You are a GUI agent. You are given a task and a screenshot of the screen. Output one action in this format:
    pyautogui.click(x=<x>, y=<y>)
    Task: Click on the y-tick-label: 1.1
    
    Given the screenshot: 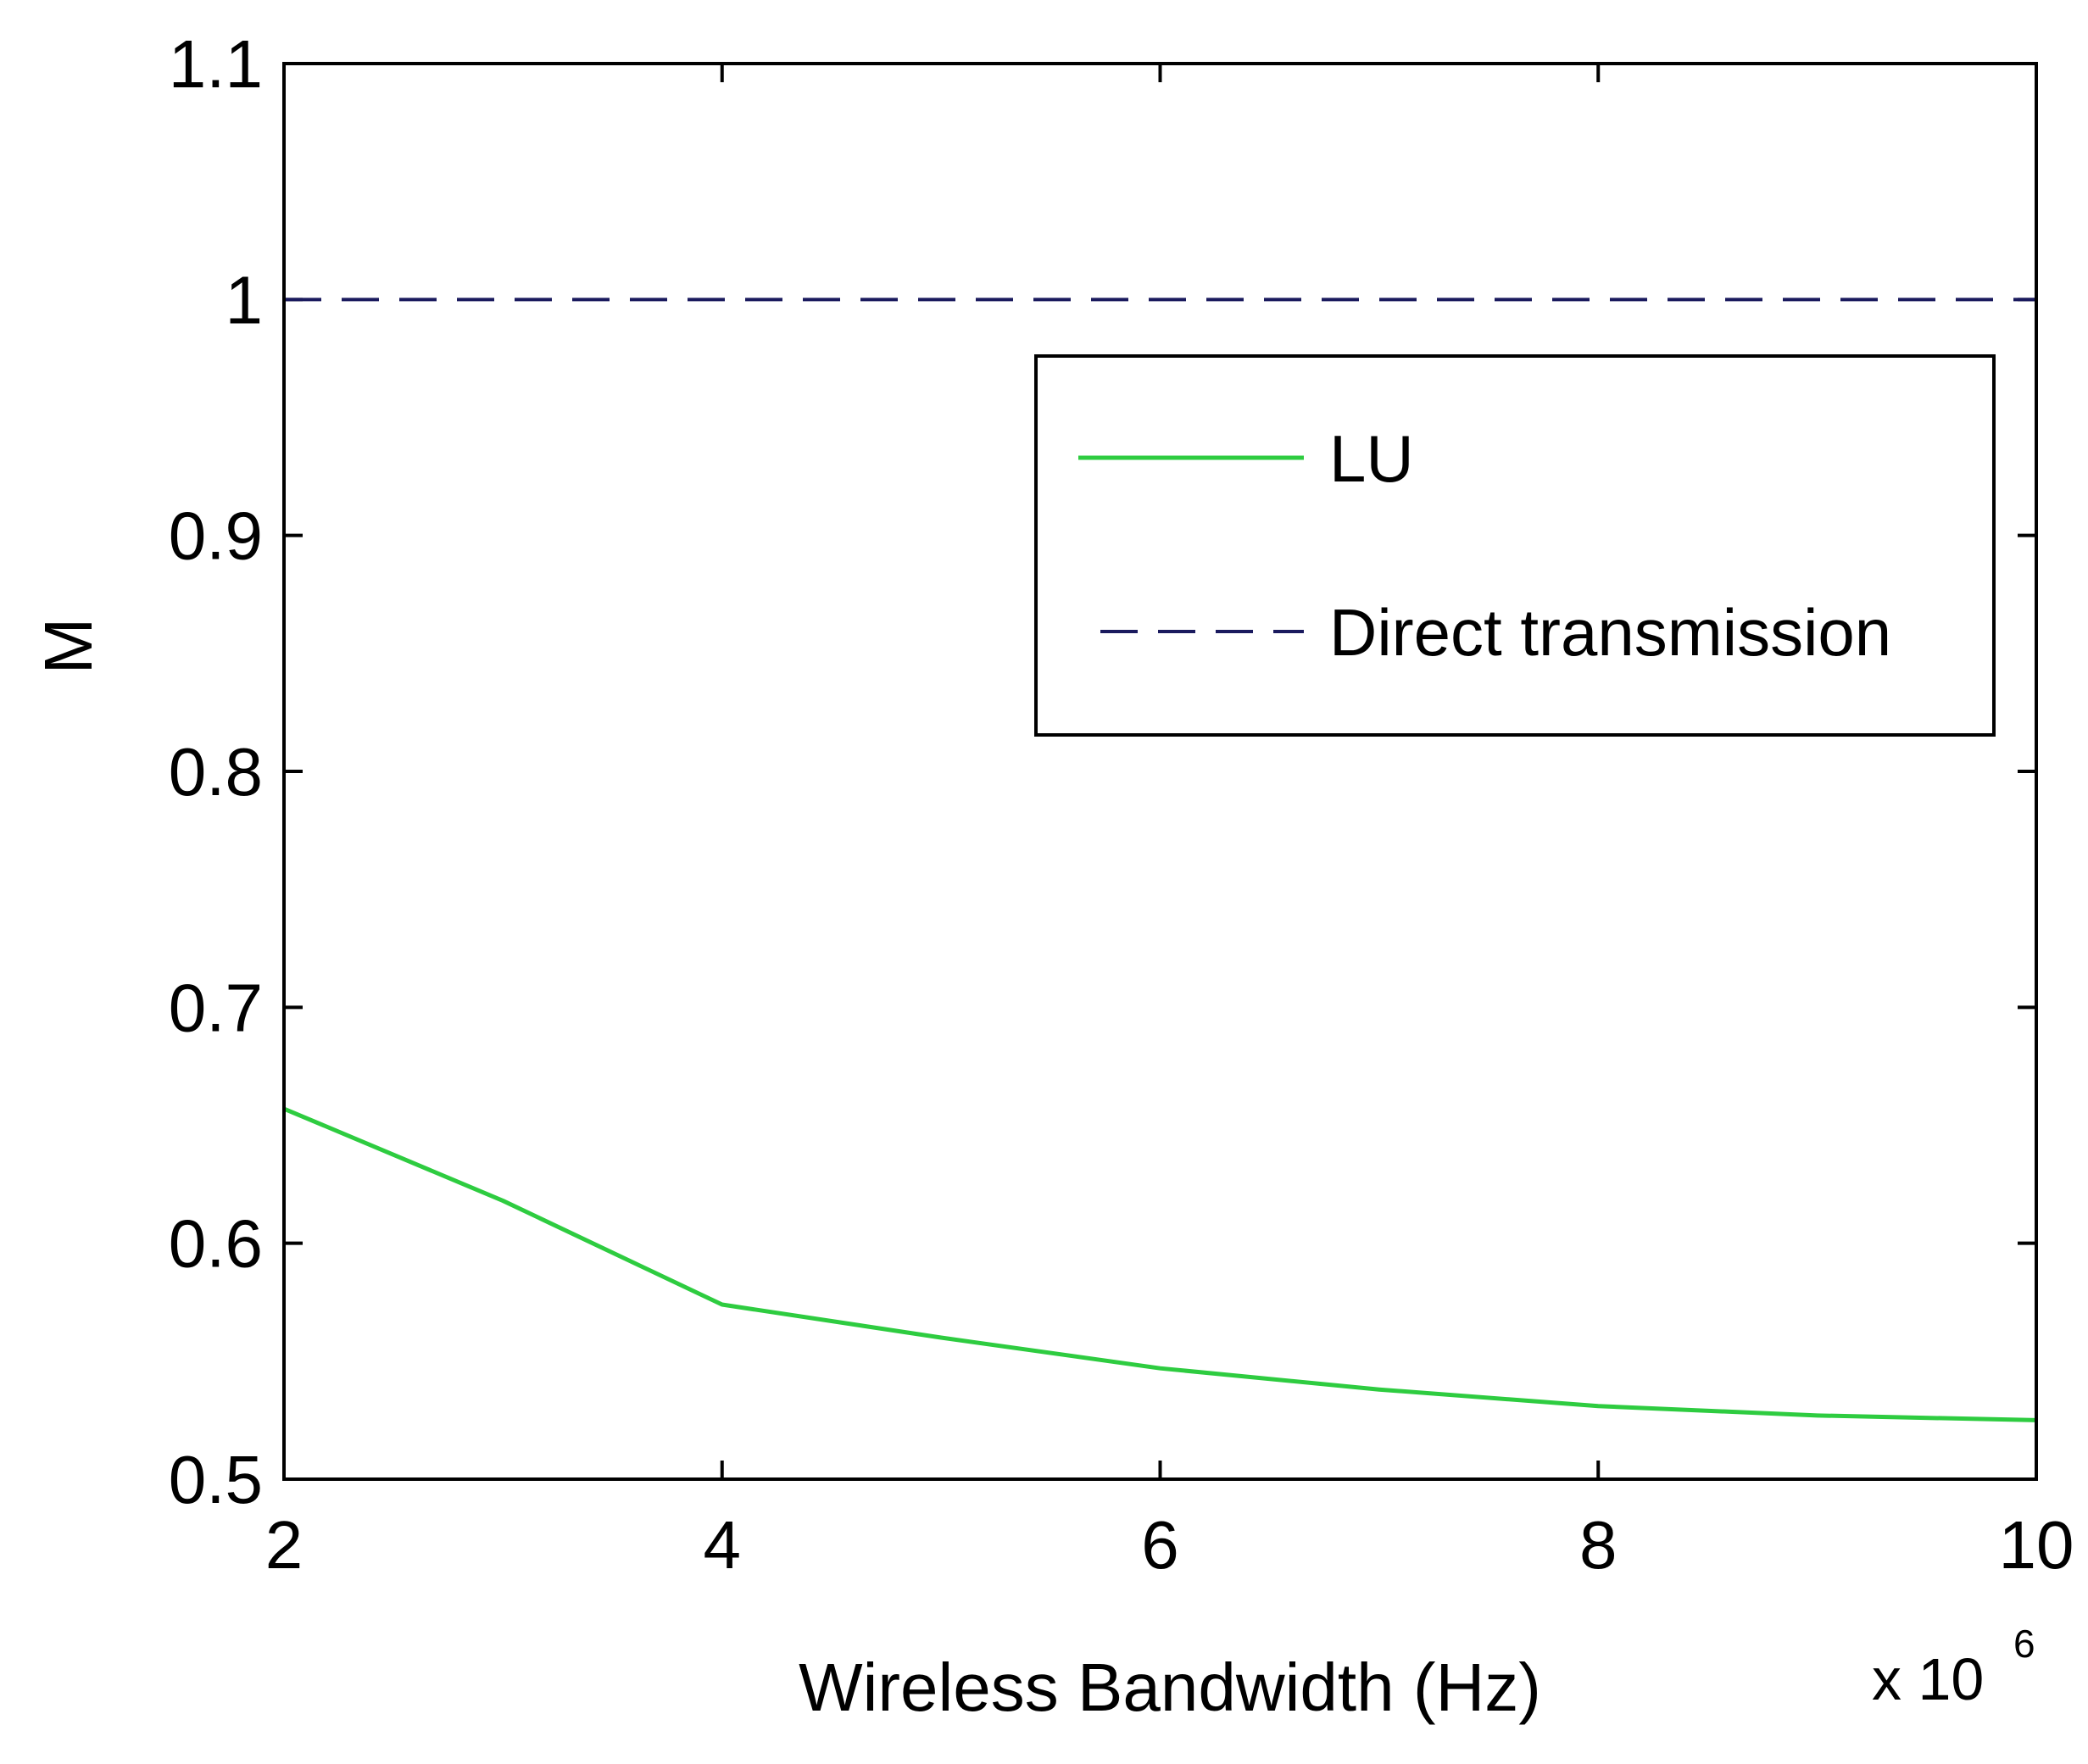 What is the action you would take?
    pyautogui.click(x=216, y=64)
    